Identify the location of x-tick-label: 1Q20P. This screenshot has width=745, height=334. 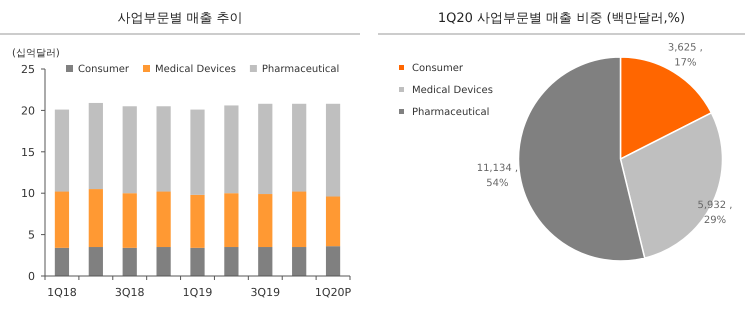
(333, 292).